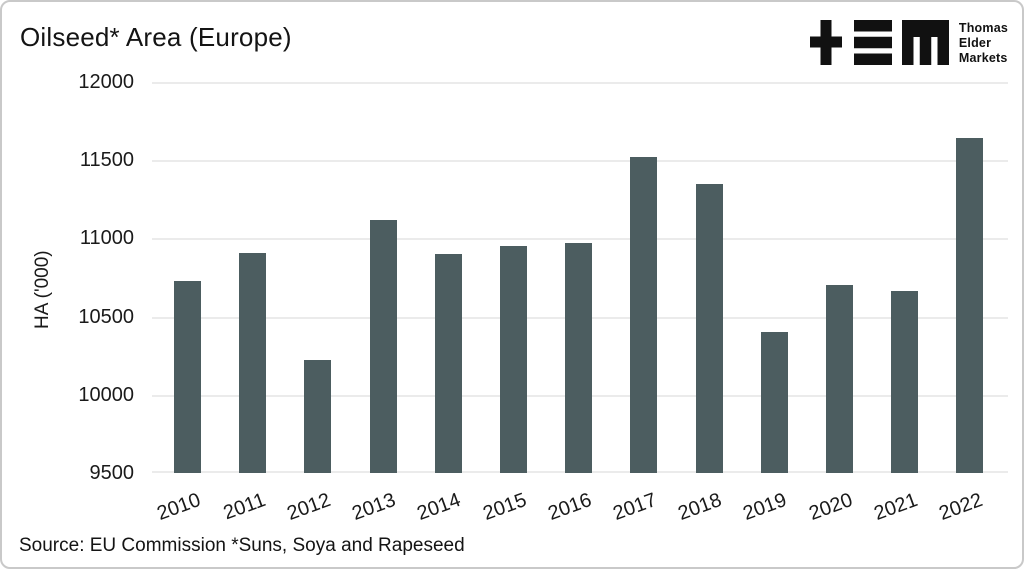  Describe the element at coordinates (569, 507) in the screenshot. I see `x-tick-label-2016: 2016` at that location.